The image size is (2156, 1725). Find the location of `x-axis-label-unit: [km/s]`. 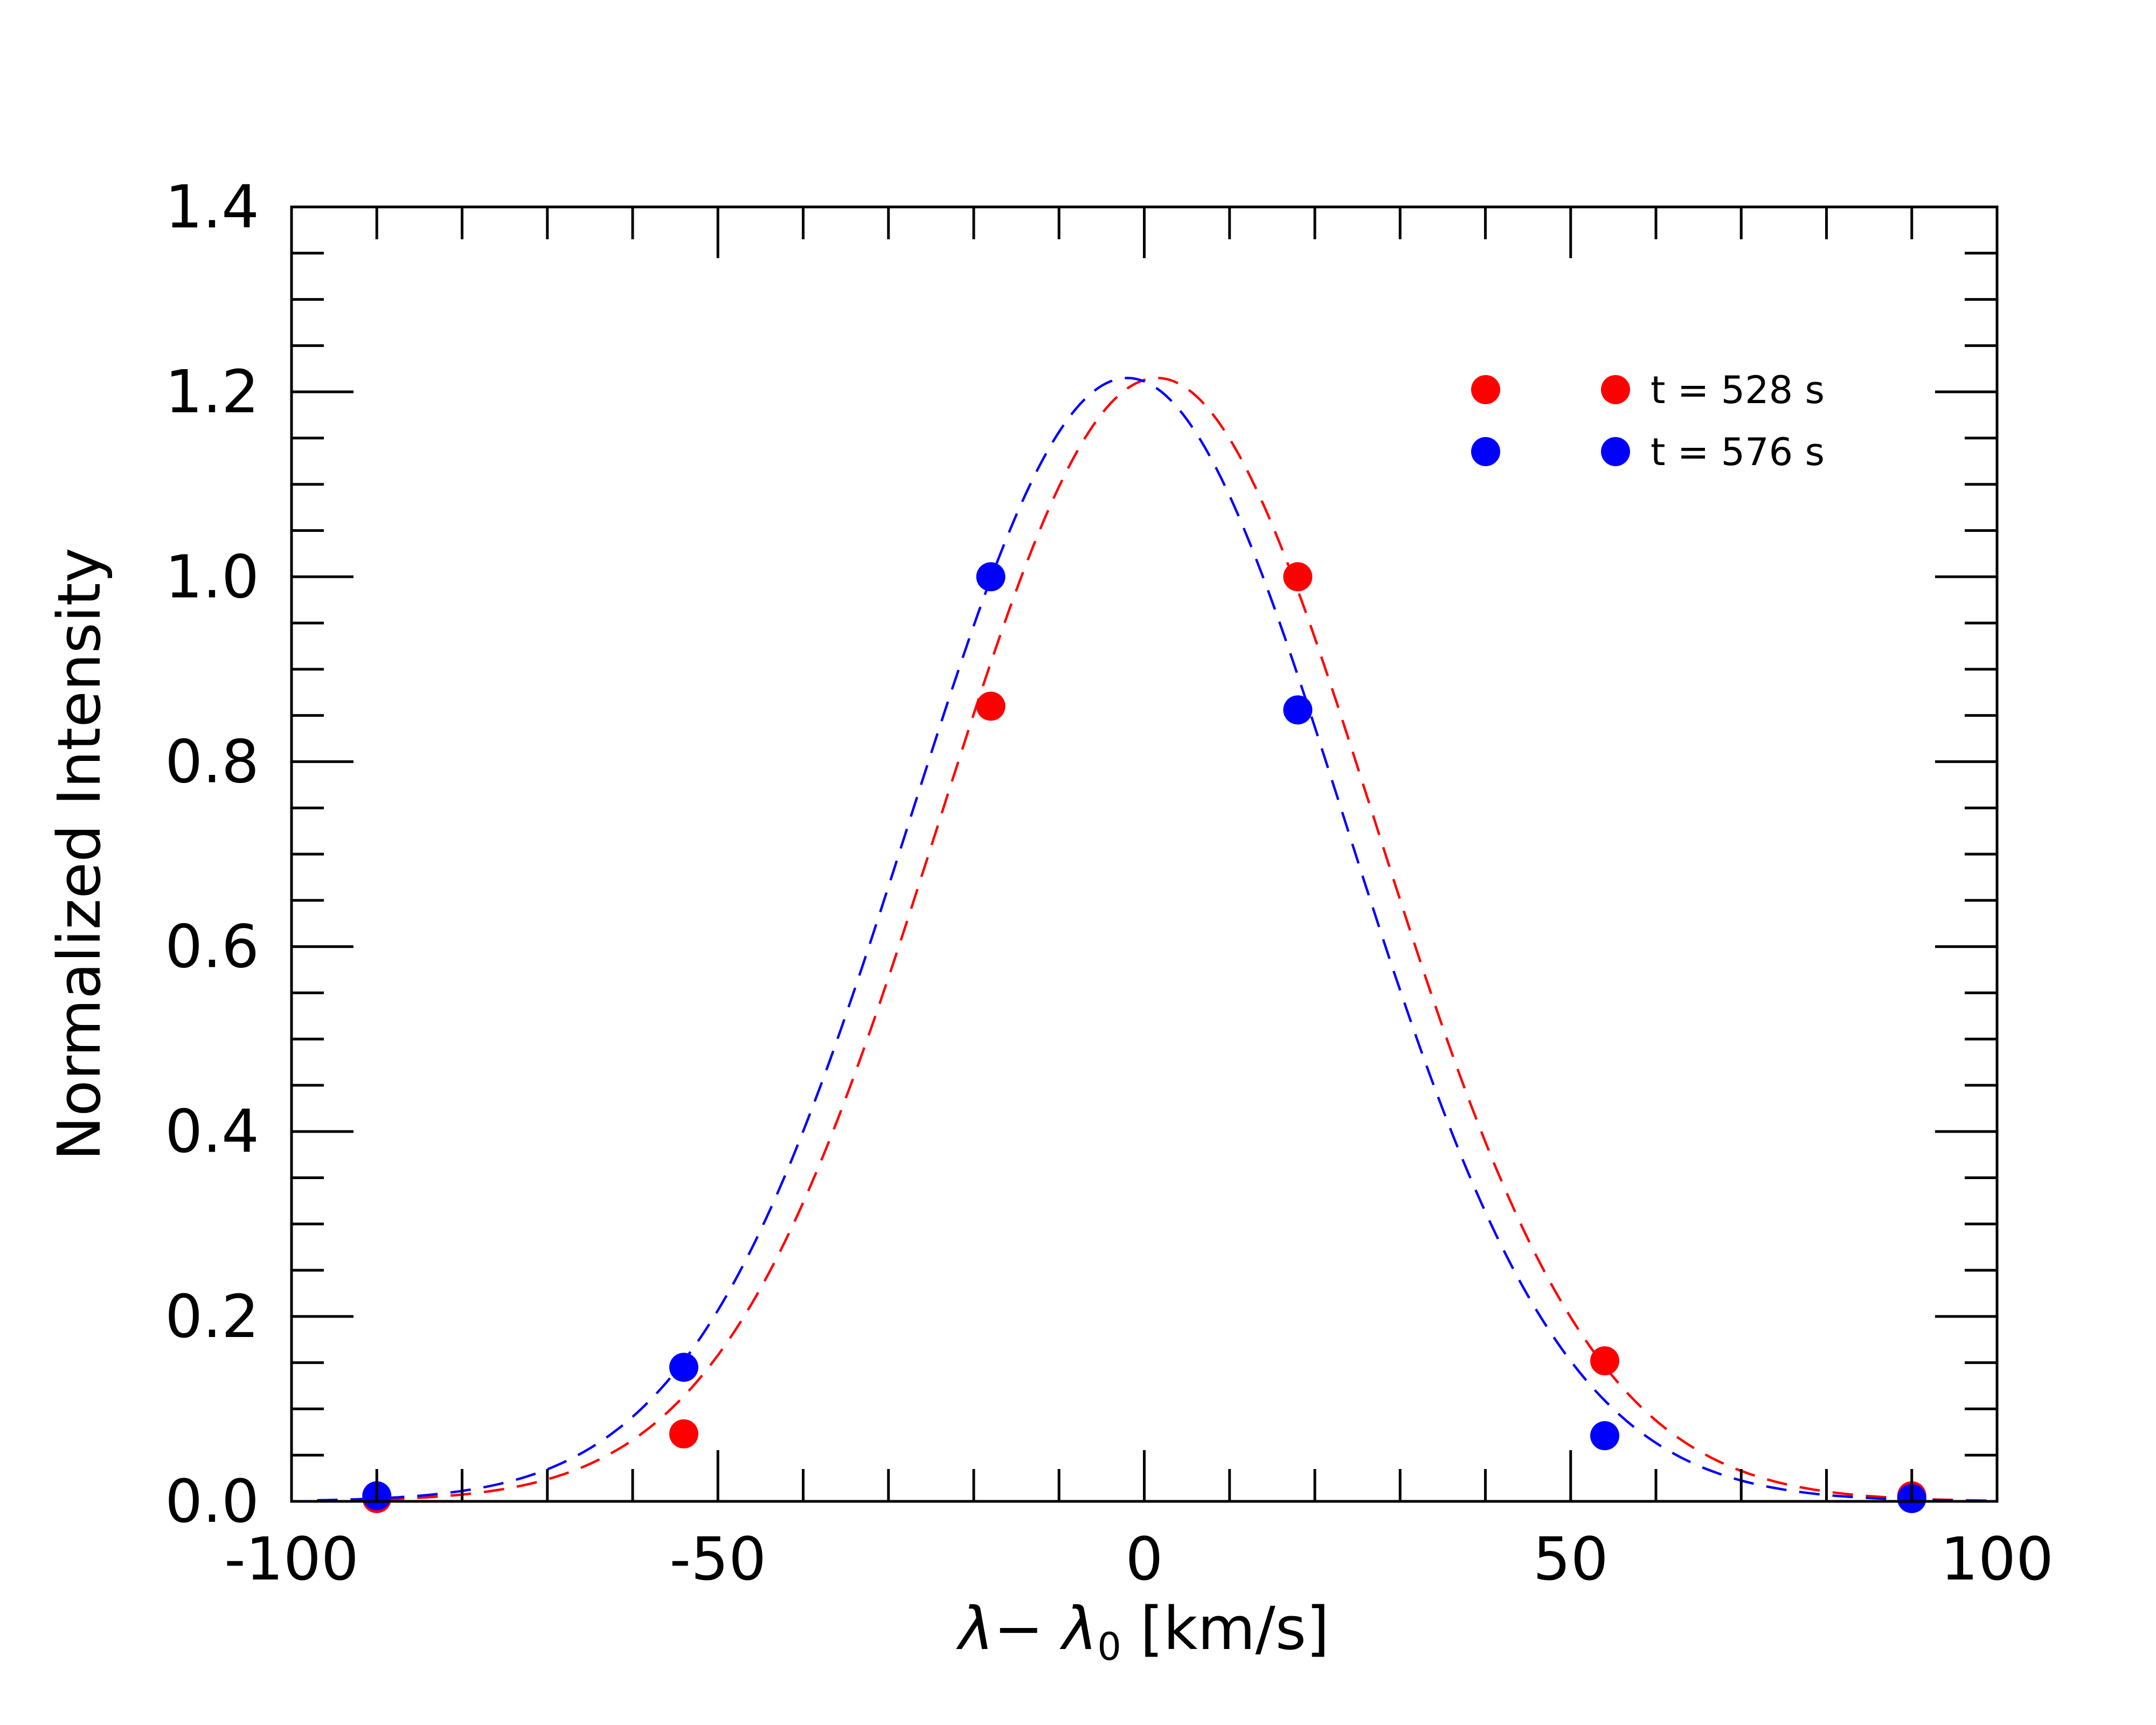

x-axis-label-unit: [km/s] is located at coordinates (1225, 1628).